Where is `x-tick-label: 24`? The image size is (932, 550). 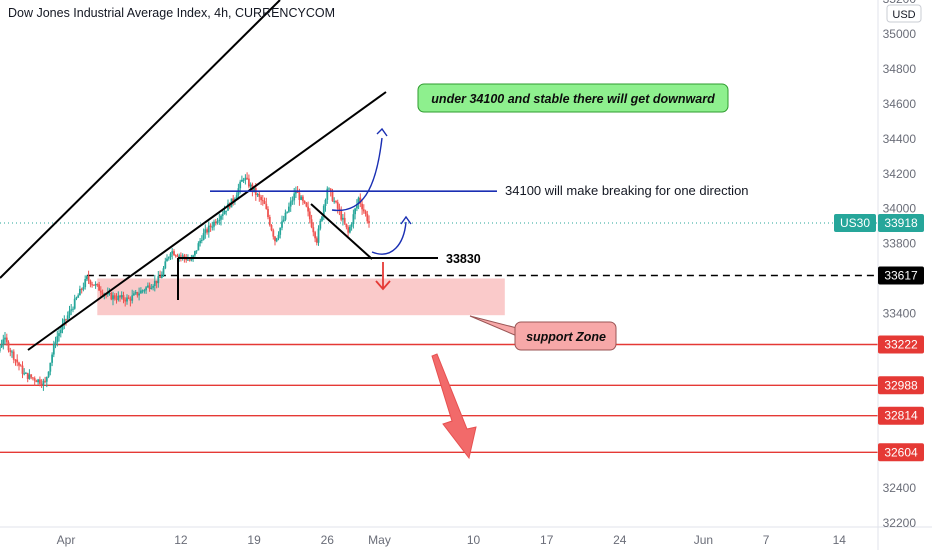
x-tick-label: 24 is located at coordinates (620, 540).